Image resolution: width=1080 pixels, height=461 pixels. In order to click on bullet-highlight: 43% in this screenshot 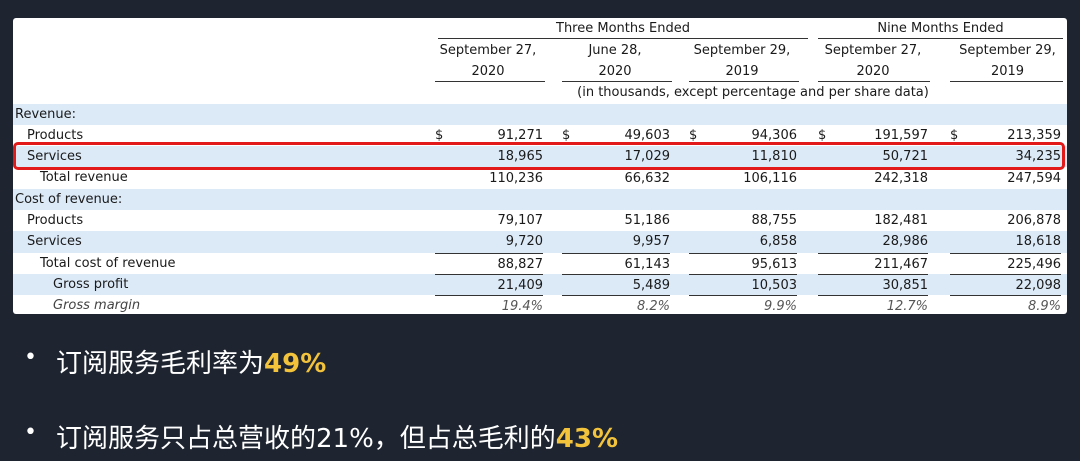, I will do `click(587, 439)`.